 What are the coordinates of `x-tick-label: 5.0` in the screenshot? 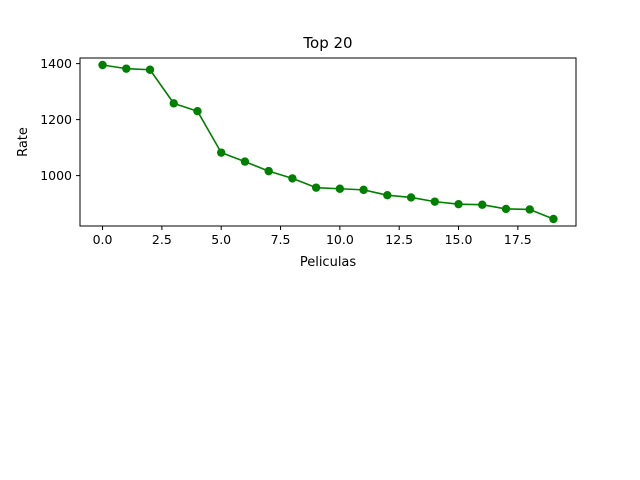 It's located at (221, 239).